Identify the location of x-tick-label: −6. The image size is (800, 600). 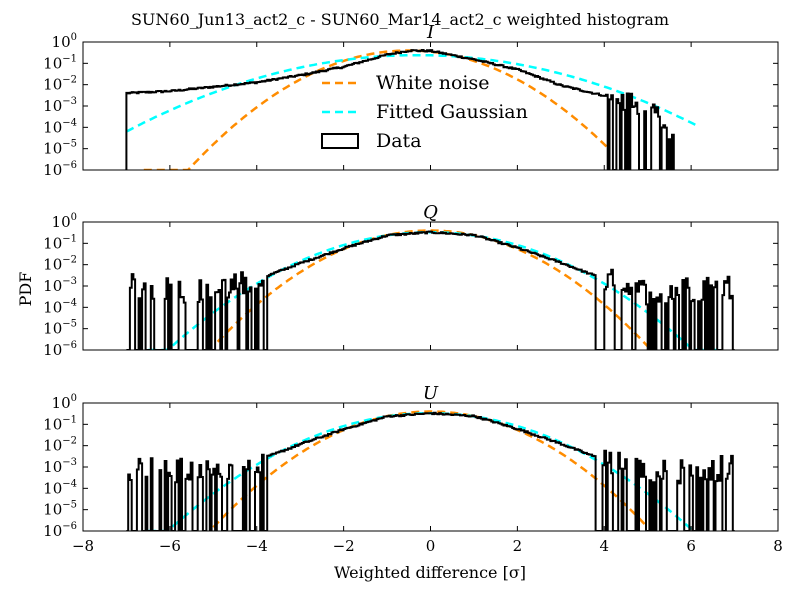
(170, 546).